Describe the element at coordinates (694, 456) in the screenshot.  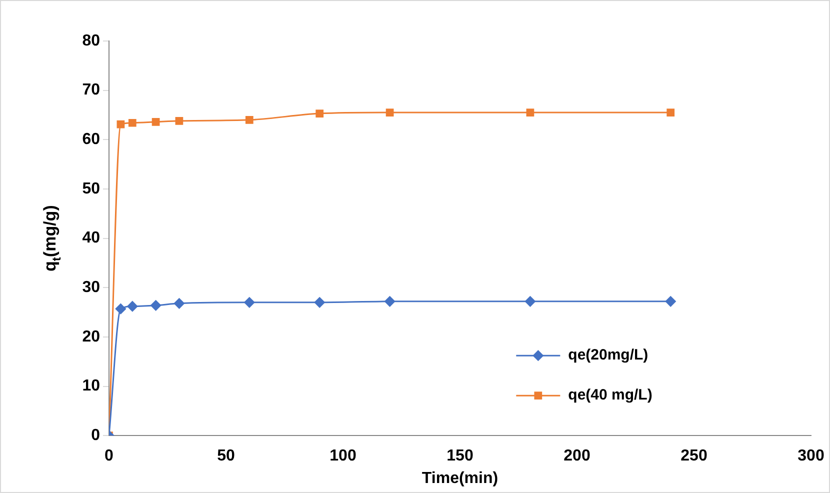
I see `x-tick-label: 250` at that location.